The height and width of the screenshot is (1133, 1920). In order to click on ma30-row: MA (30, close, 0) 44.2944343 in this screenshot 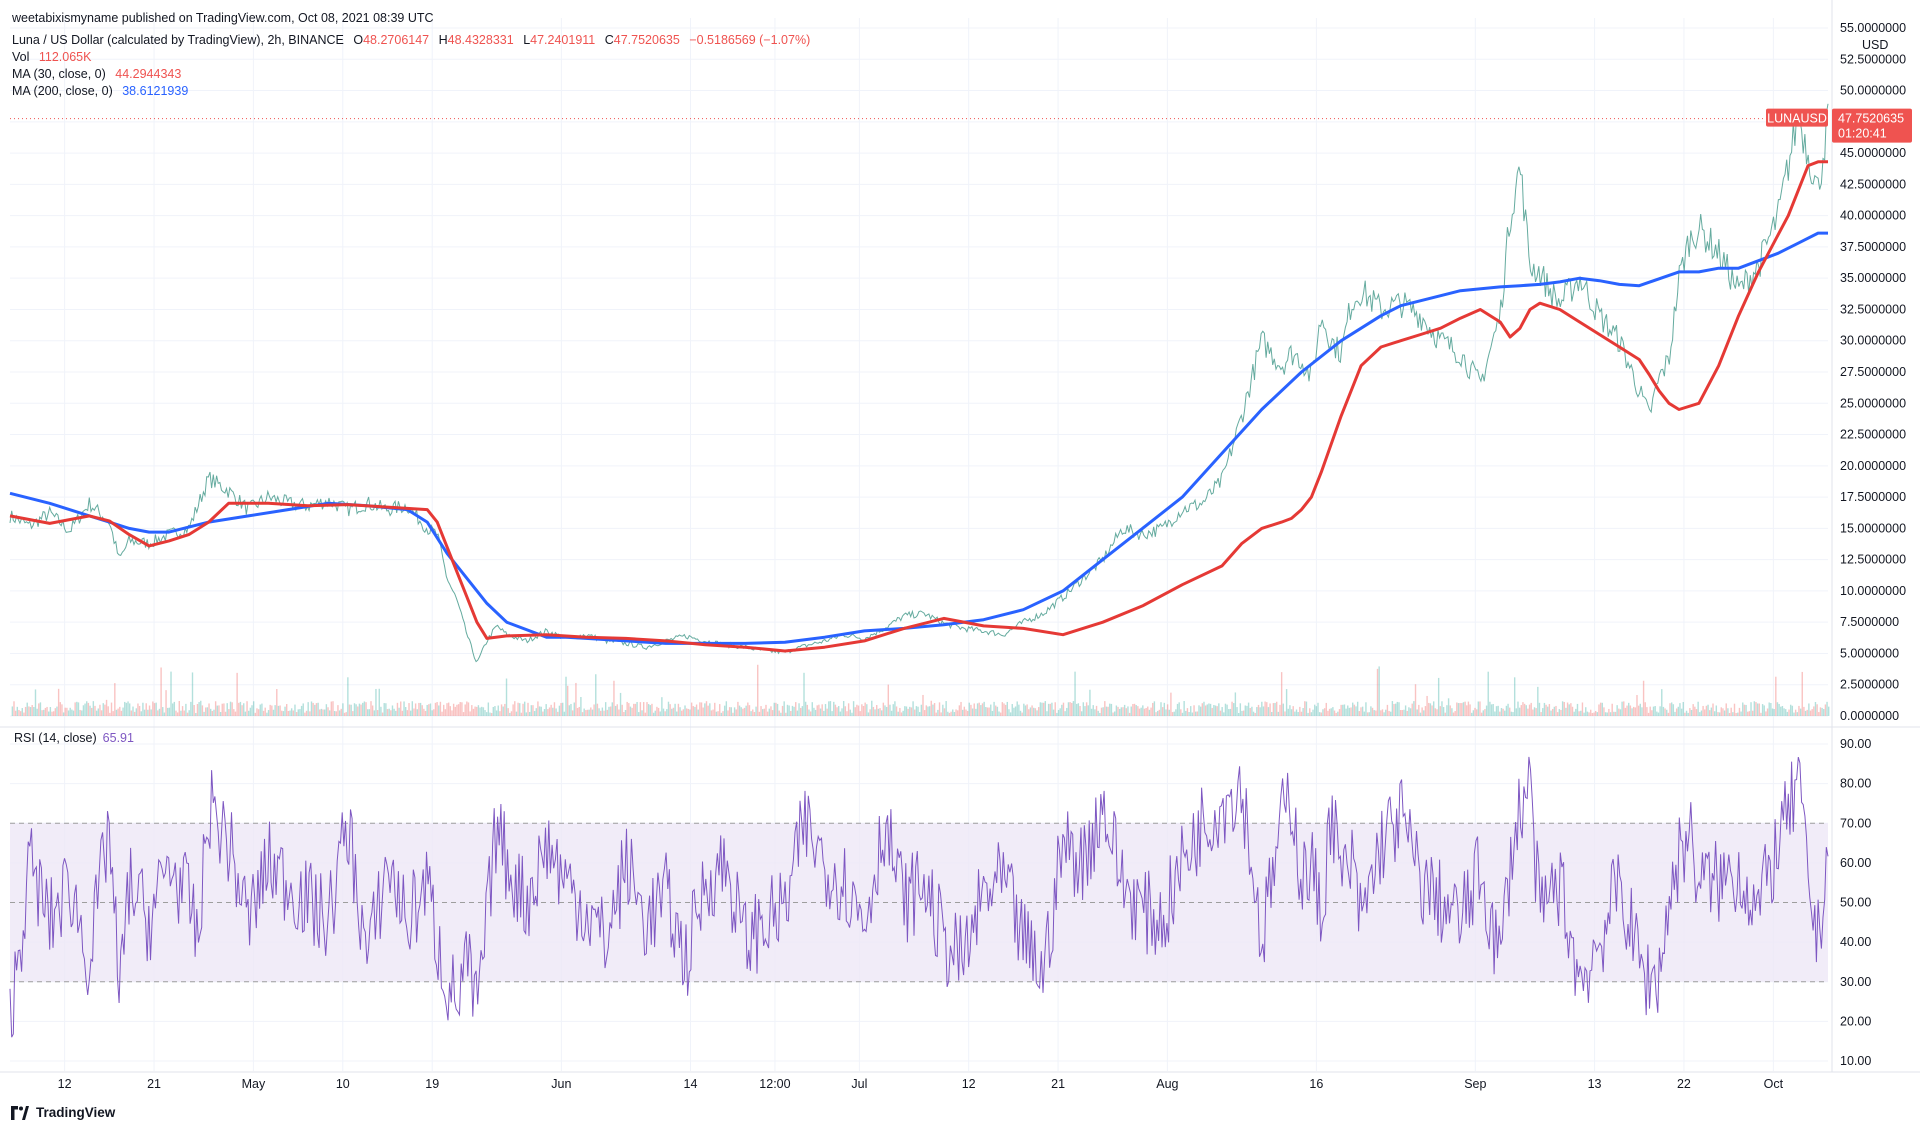, I will do `click(414, 74)`.